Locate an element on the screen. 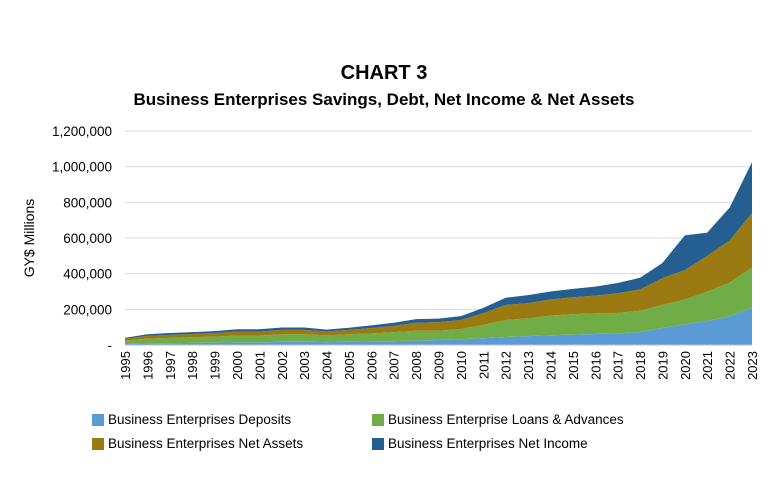 This screenshot has height=503, width=768. legend-item: Business Enterprises Net Assets is located at coordinates (197, 443).